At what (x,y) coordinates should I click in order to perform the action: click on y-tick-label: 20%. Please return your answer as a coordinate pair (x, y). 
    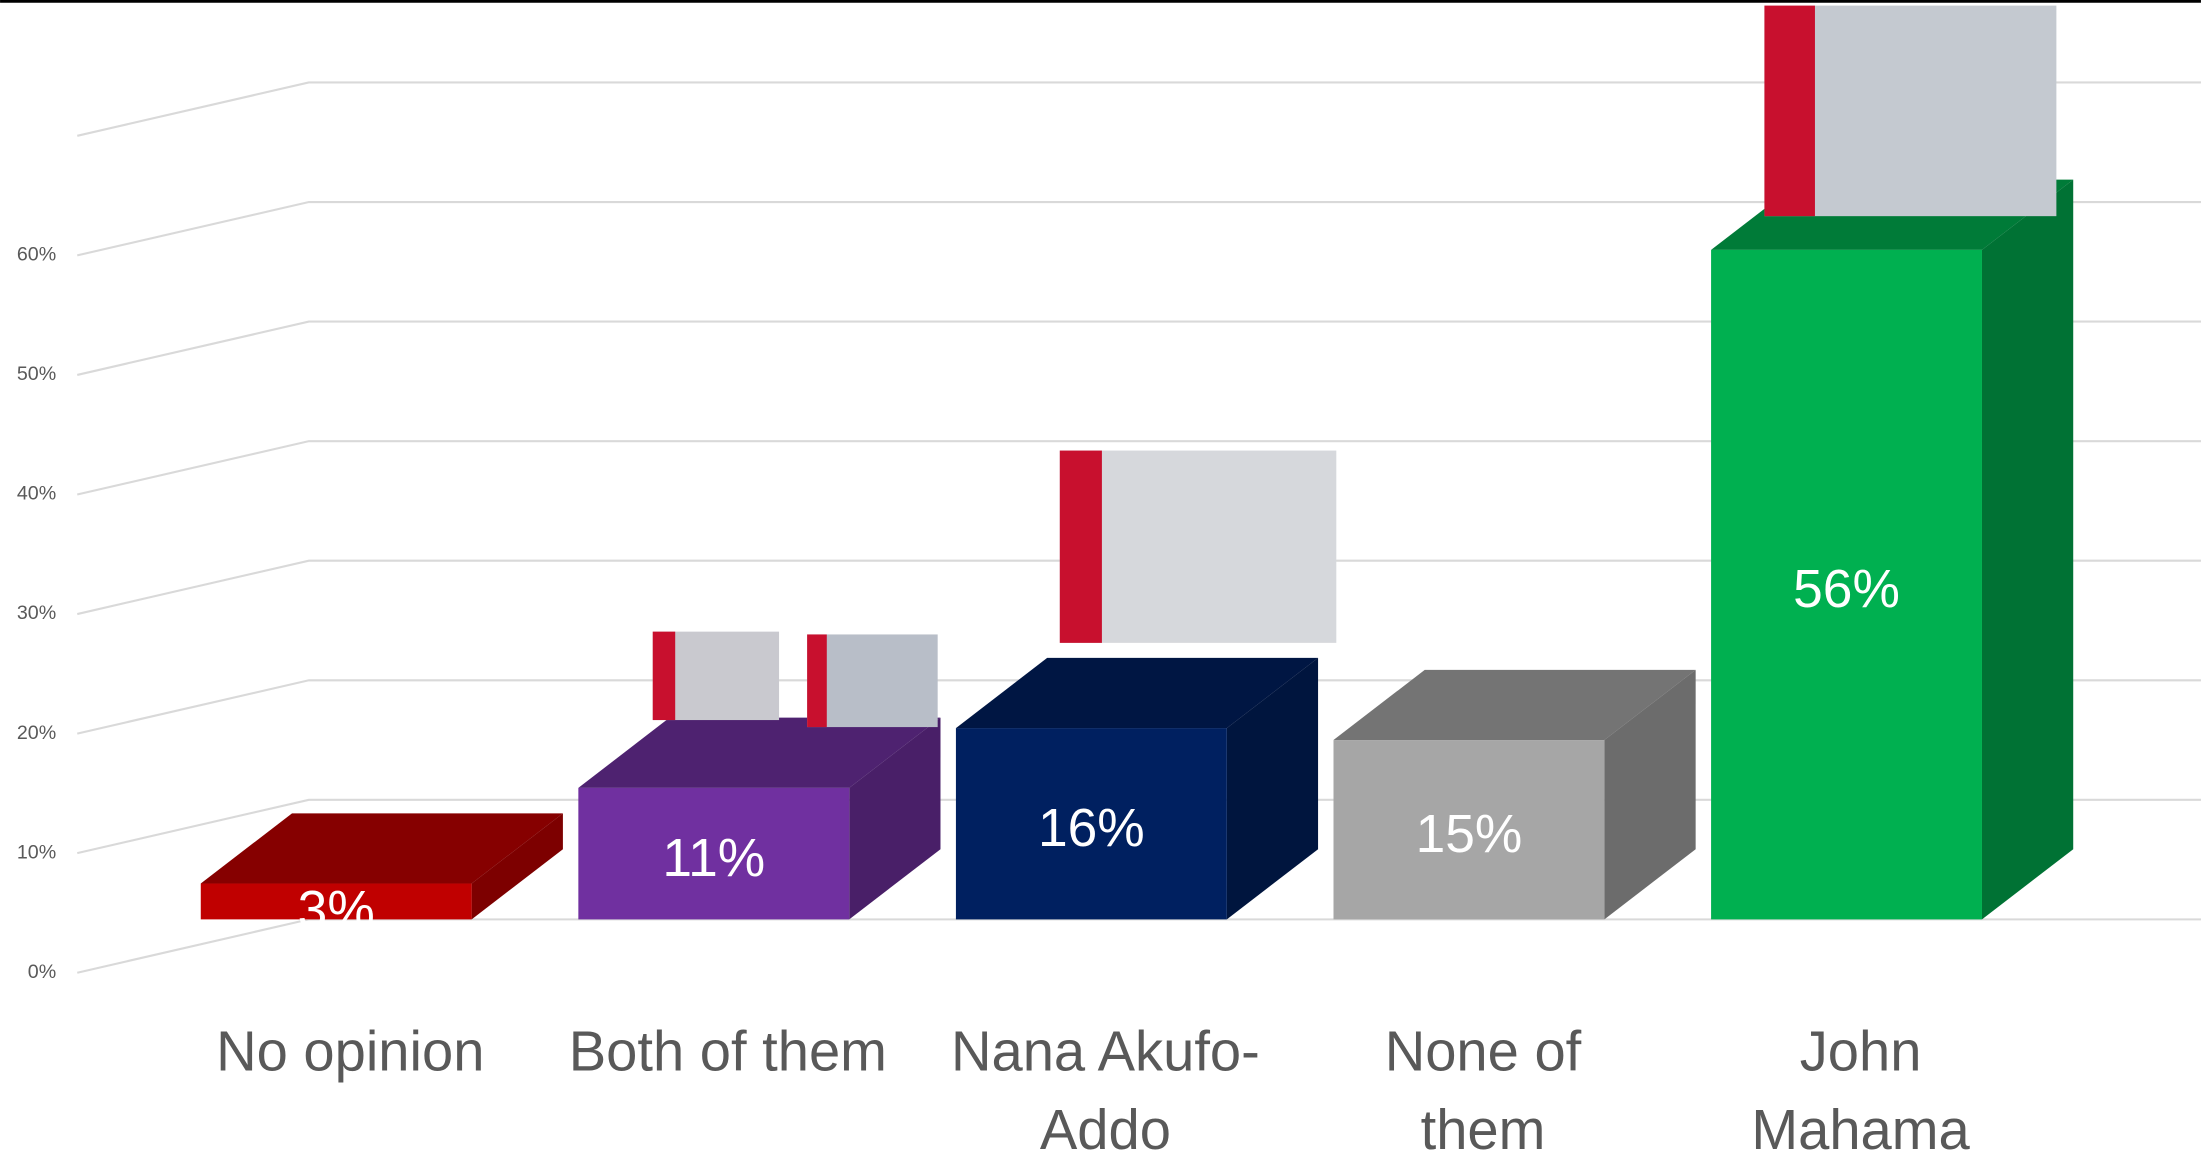
    Looking at the image, I should click on (36, 733).